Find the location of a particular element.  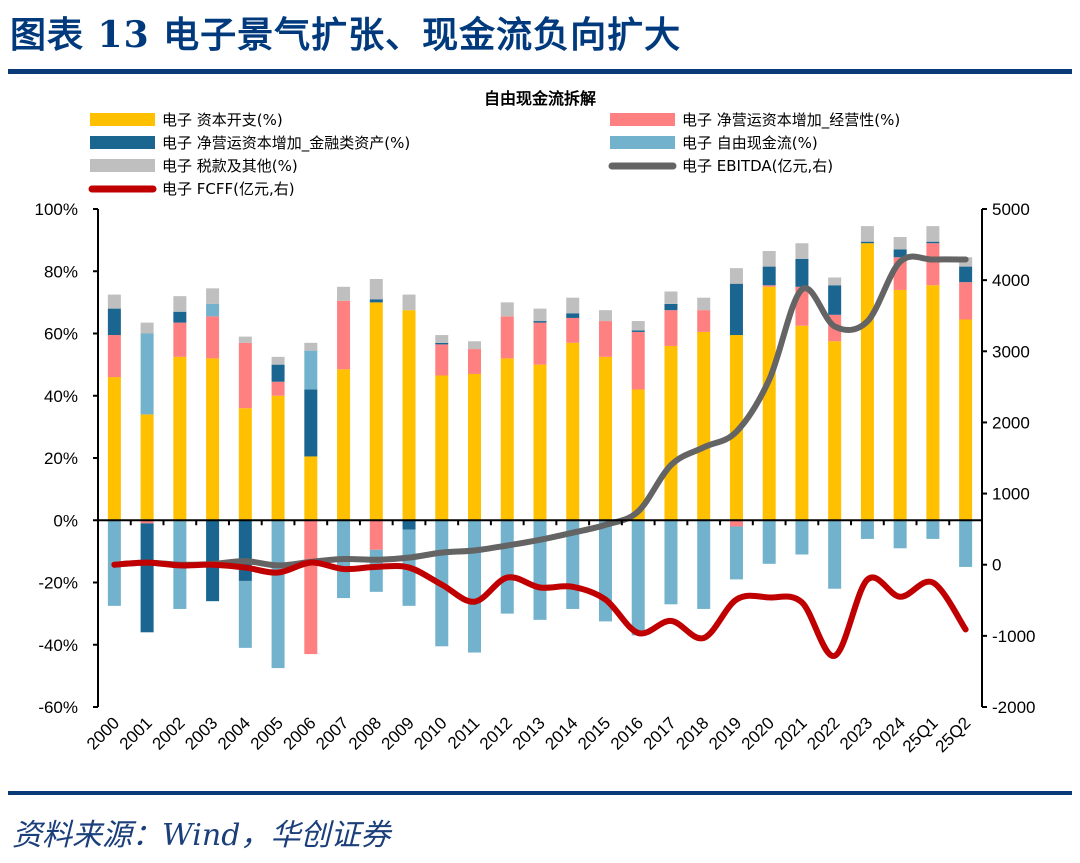

bar-group-2004 is located at coordinates (245, 492).